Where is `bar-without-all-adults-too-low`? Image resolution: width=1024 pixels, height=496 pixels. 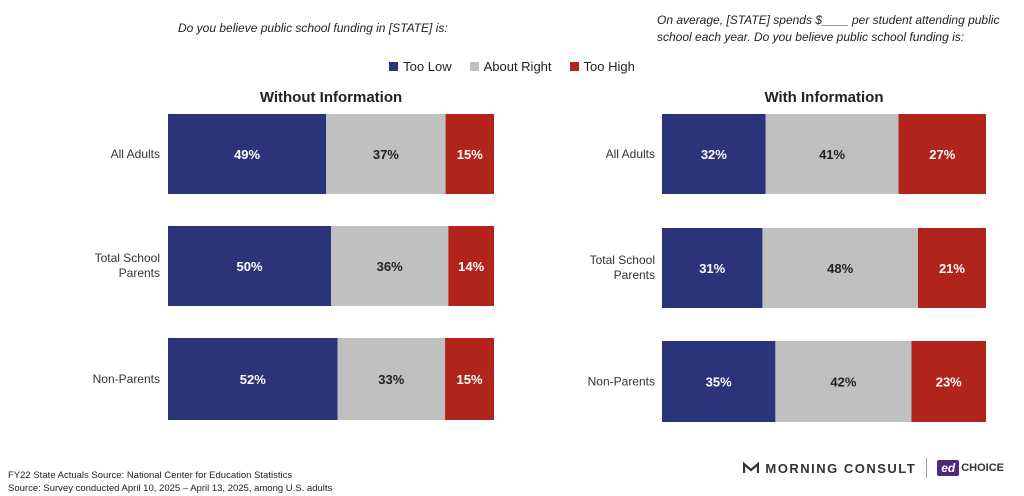
bar-without-all-adults-too-low is located at coordinates (247, 154).